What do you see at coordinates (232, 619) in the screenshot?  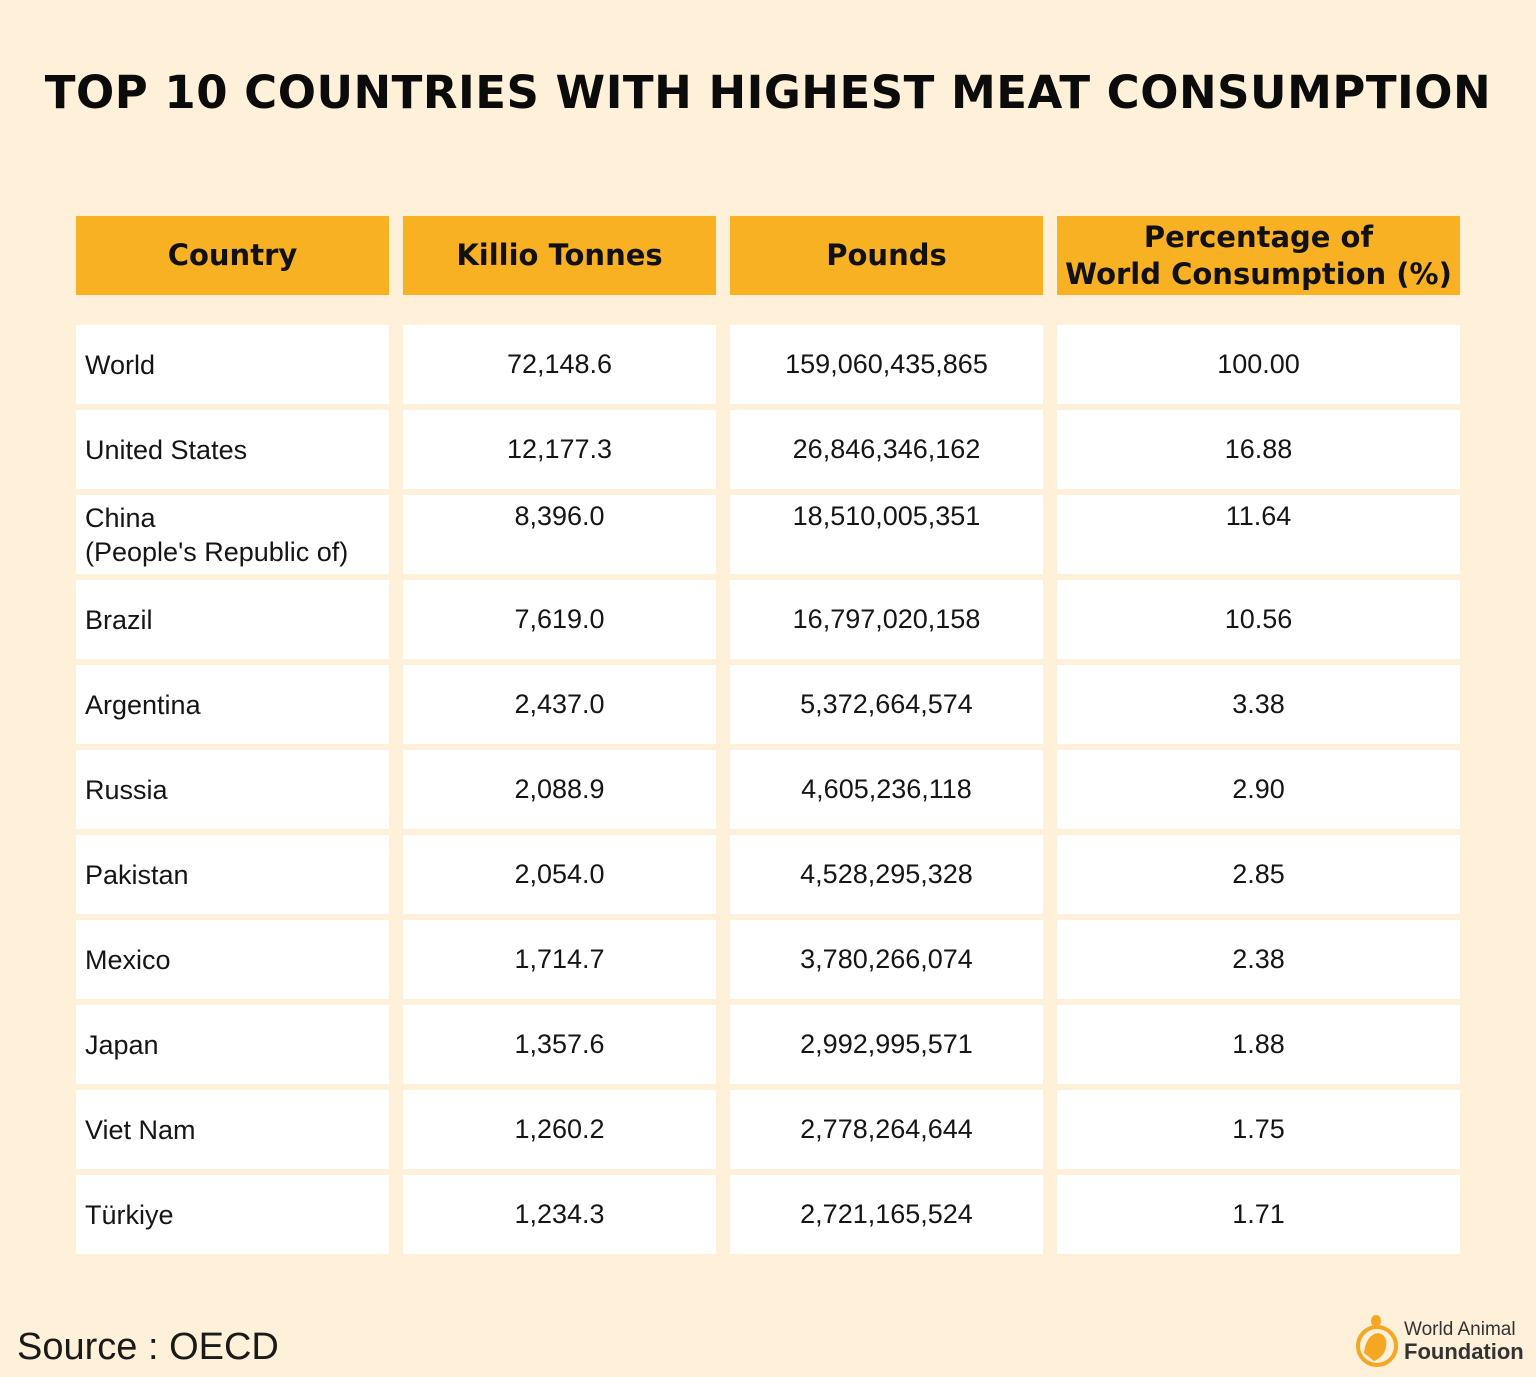 I see `cell-country: Brazil` at bounding box center [232, 619].